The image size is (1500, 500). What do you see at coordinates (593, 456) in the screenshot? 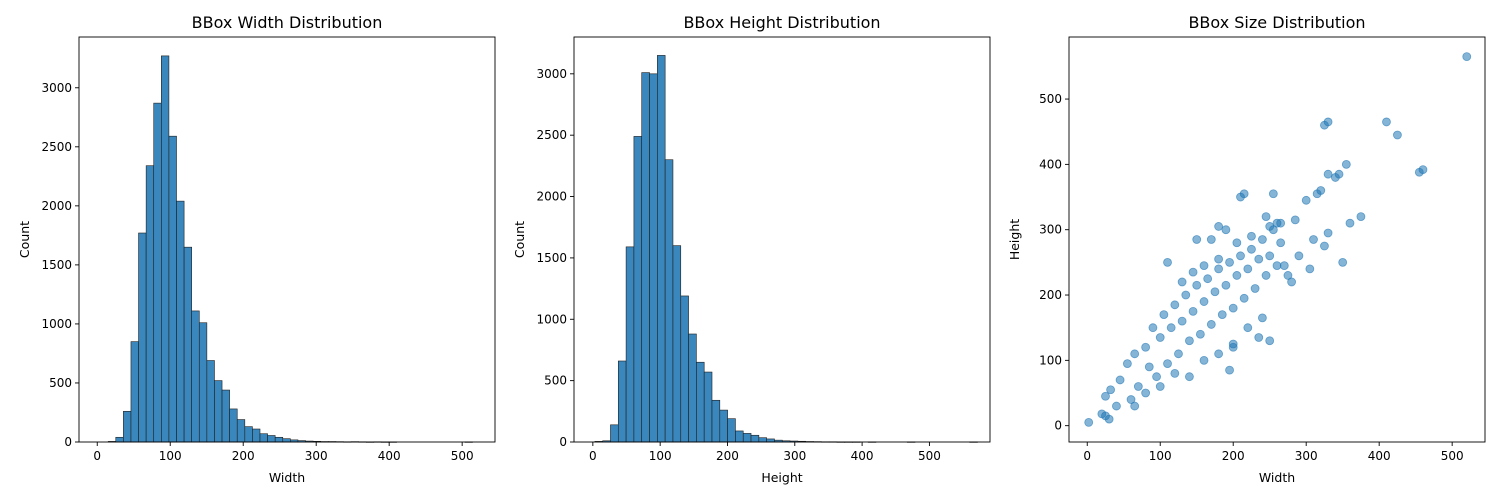
I see `x-tick-label: 0` at bounding box center [593, 456].